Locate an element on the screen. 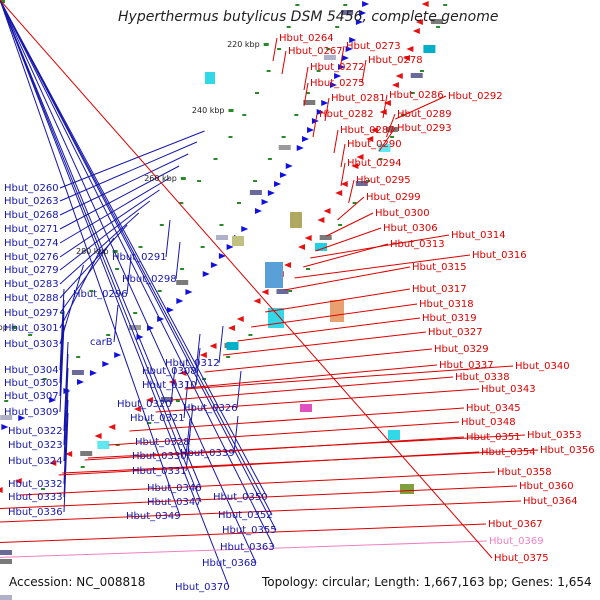 The image size is (600, 600). scale-label: 240 kbp is located at coordinates (208, 110).